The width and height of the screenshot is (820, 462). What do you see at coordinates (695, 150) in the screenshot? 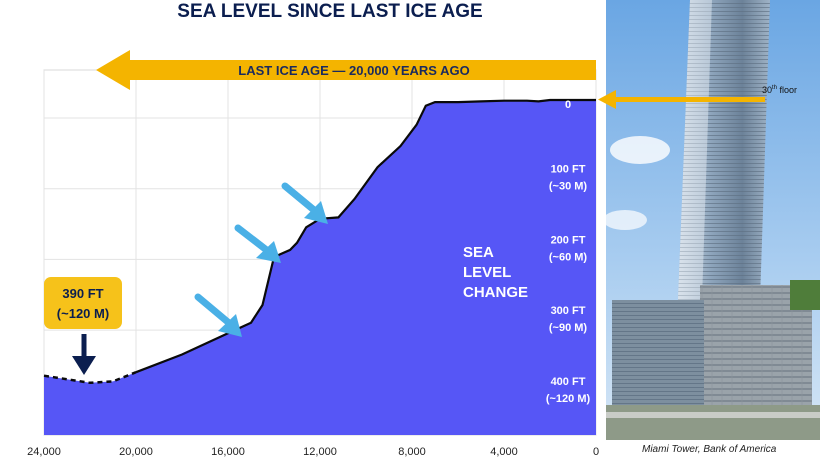
I see `tower-highlight` at bounding box center [695, 150].